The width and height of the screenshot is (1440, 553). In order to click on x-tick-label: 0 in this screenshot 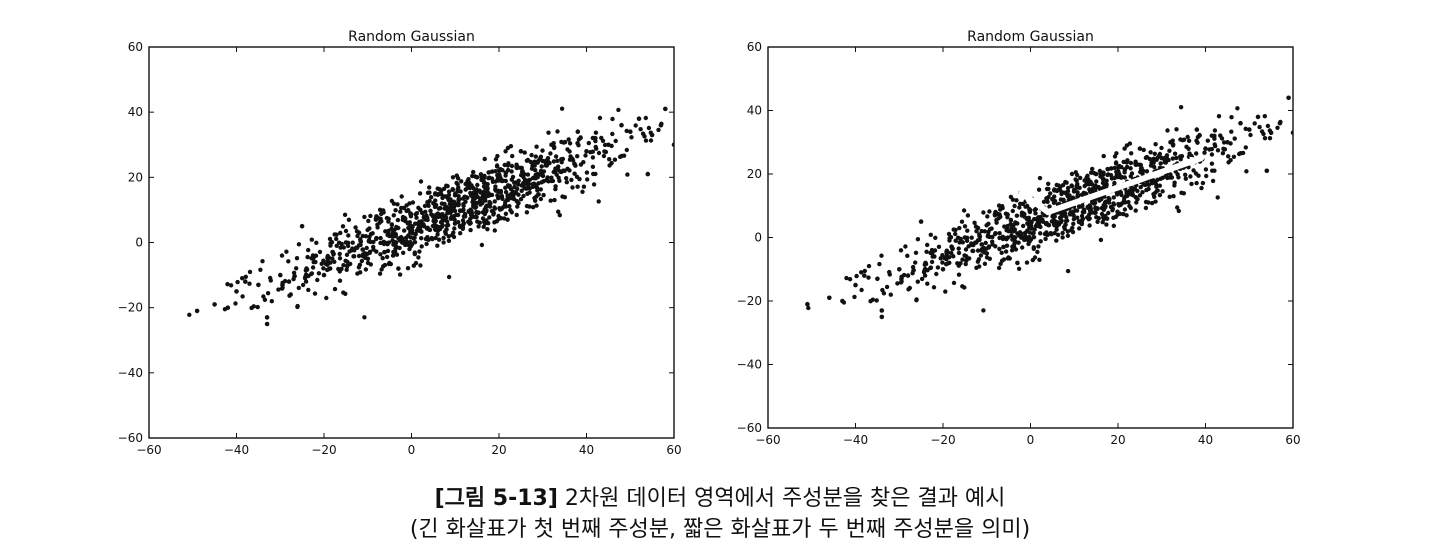, I will do `click(1031, 440)`.